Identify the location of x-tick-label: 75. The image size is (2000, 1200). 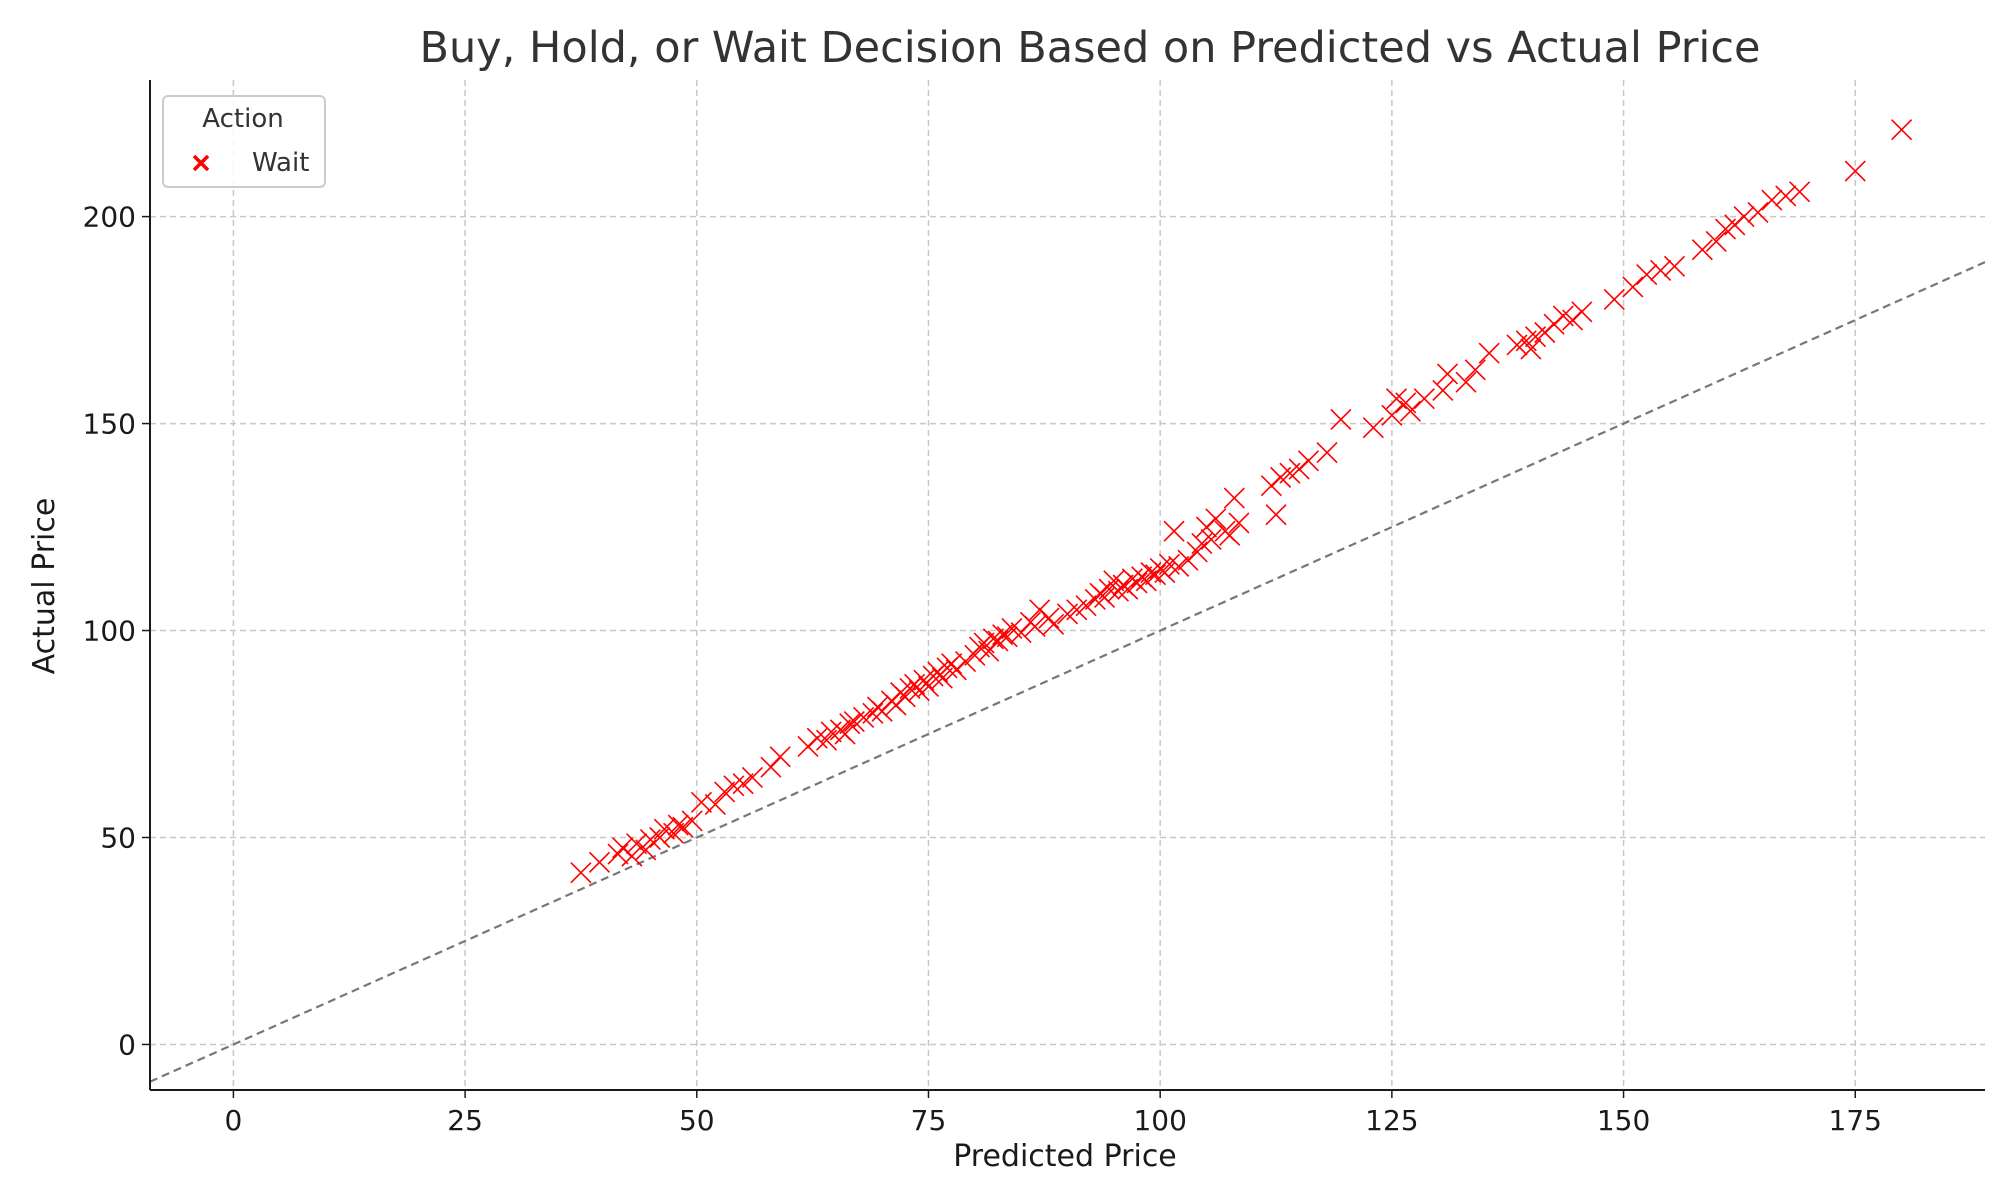
(929, 1120).